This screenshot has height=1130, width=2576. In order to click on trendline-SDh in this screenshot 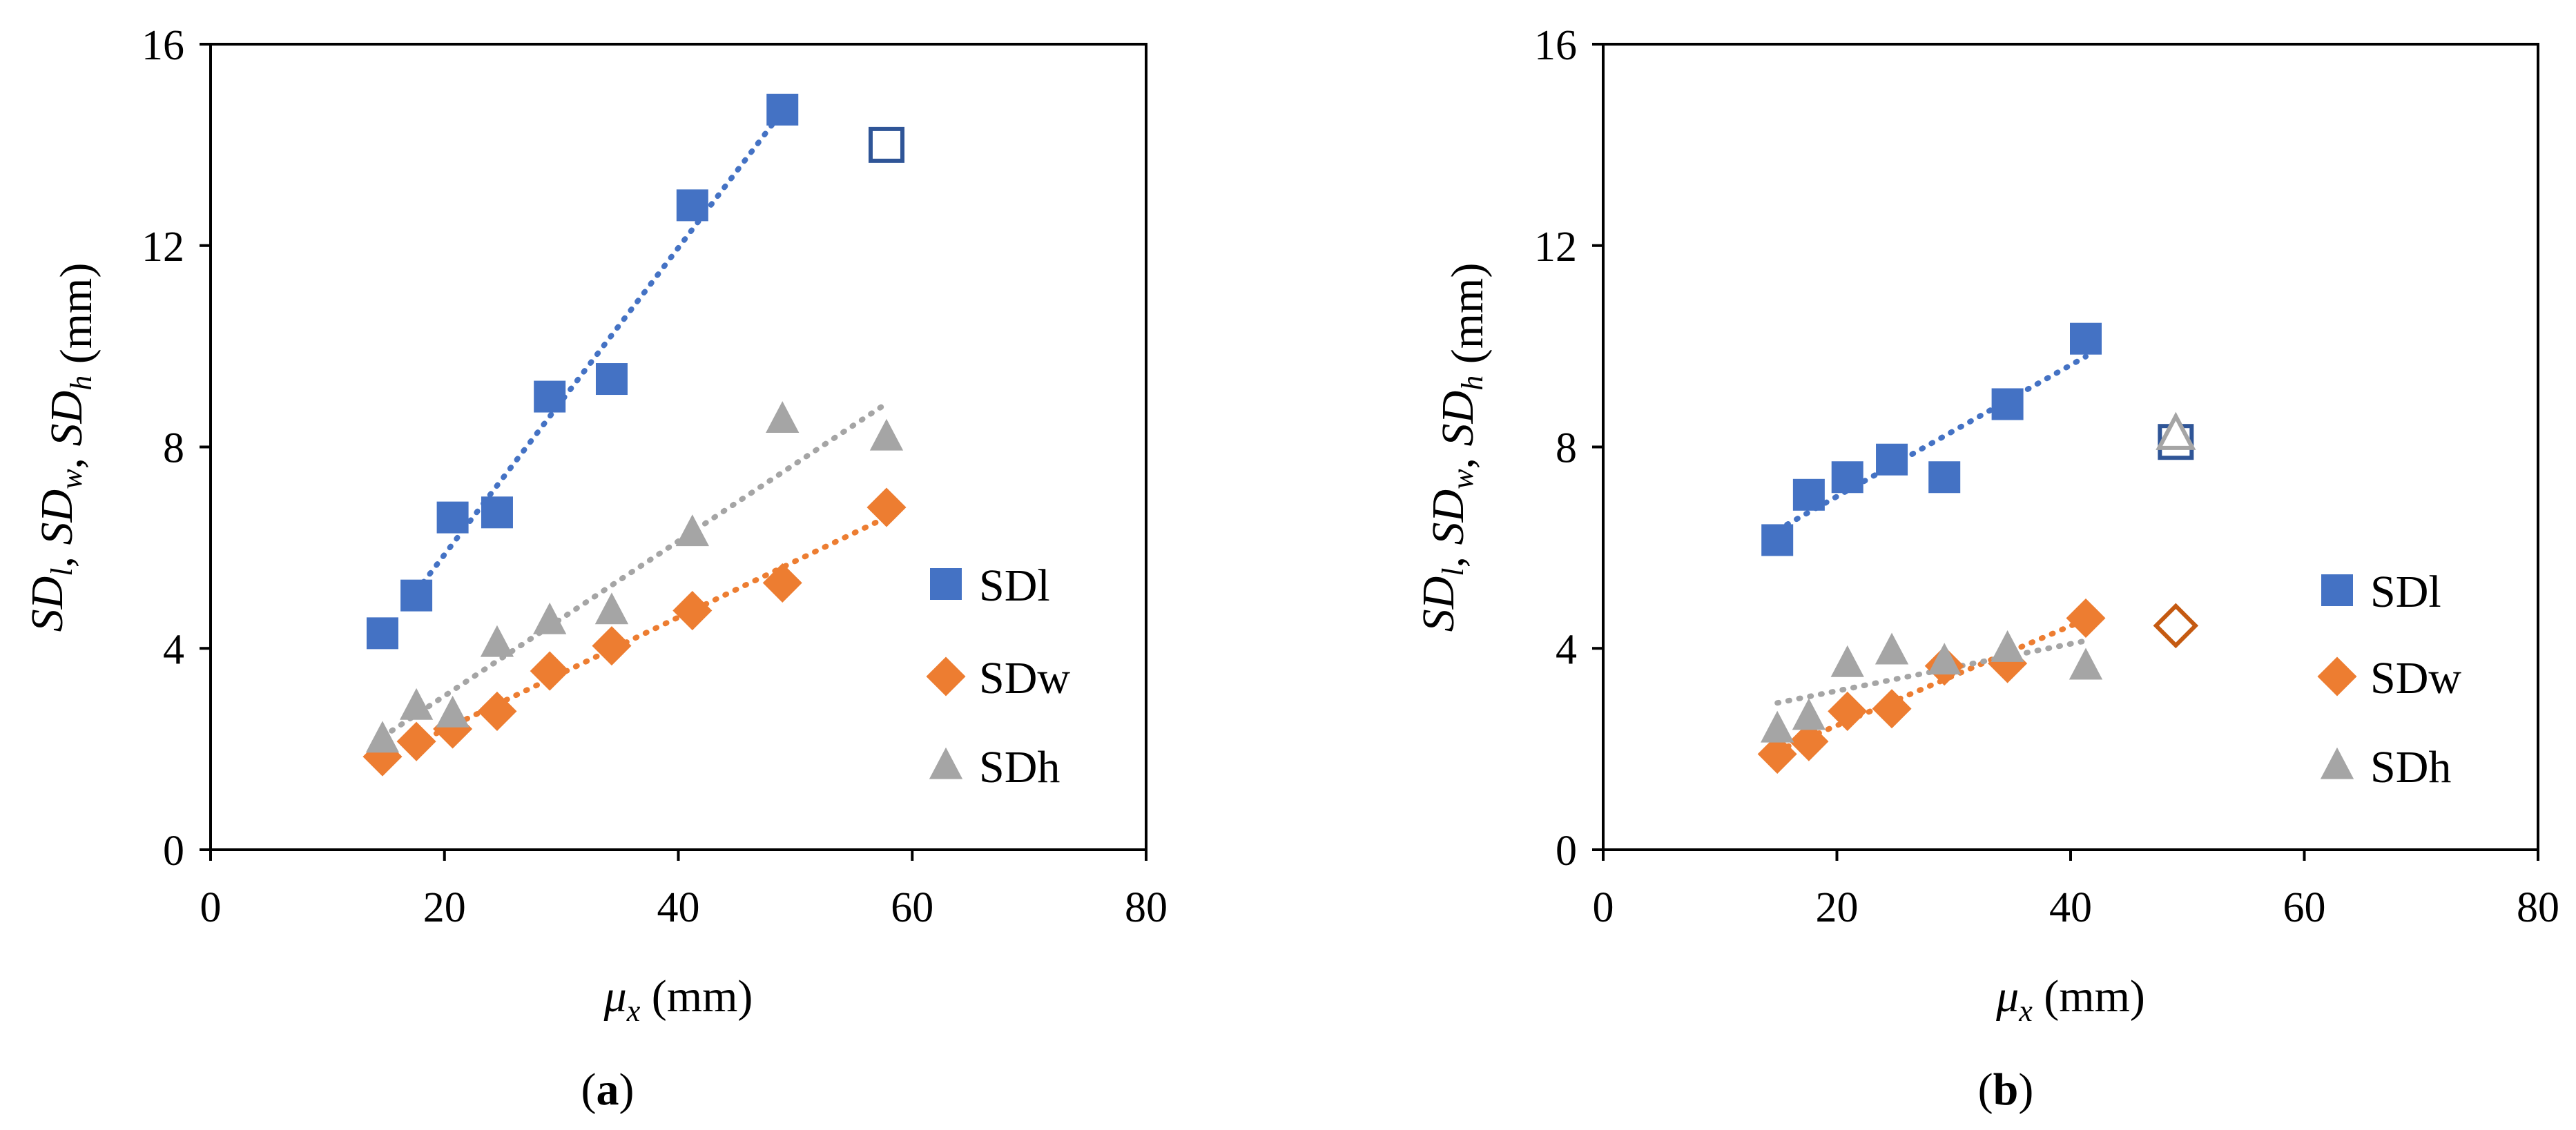, I will do `click(634, 570)`.